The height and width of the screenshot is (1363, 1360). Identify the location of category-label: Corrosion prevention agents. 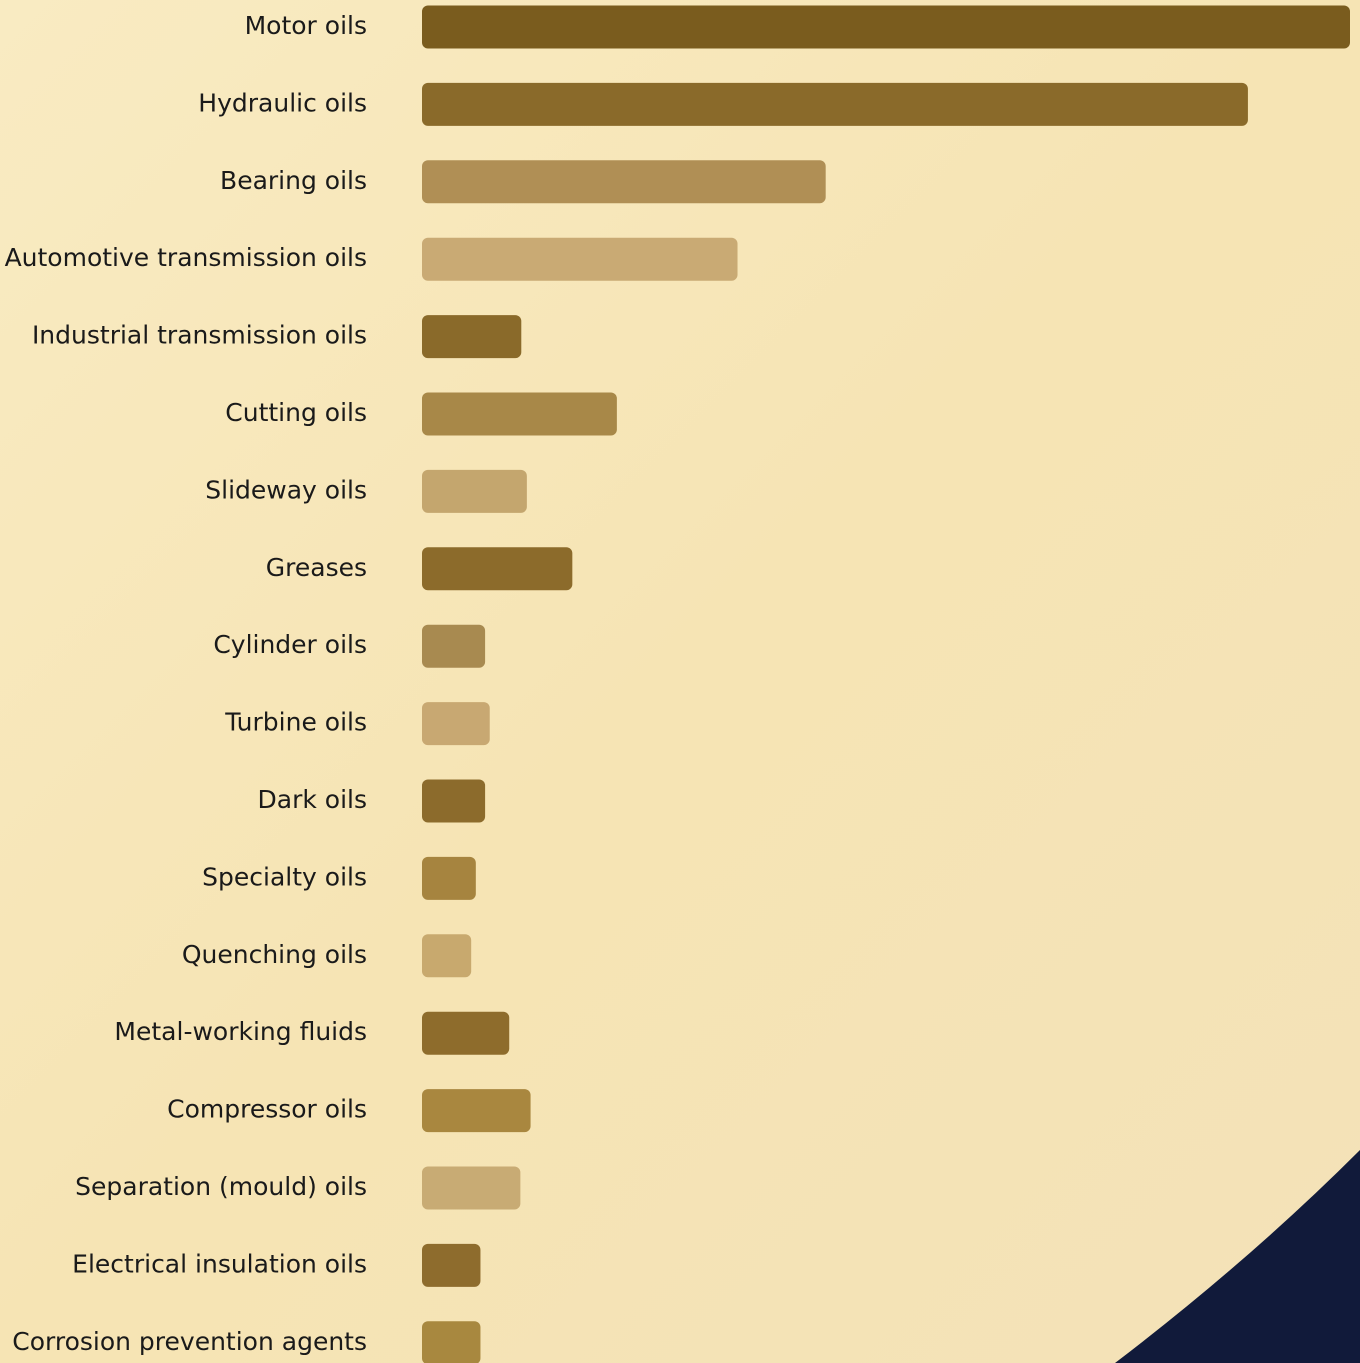
(189, 1341).